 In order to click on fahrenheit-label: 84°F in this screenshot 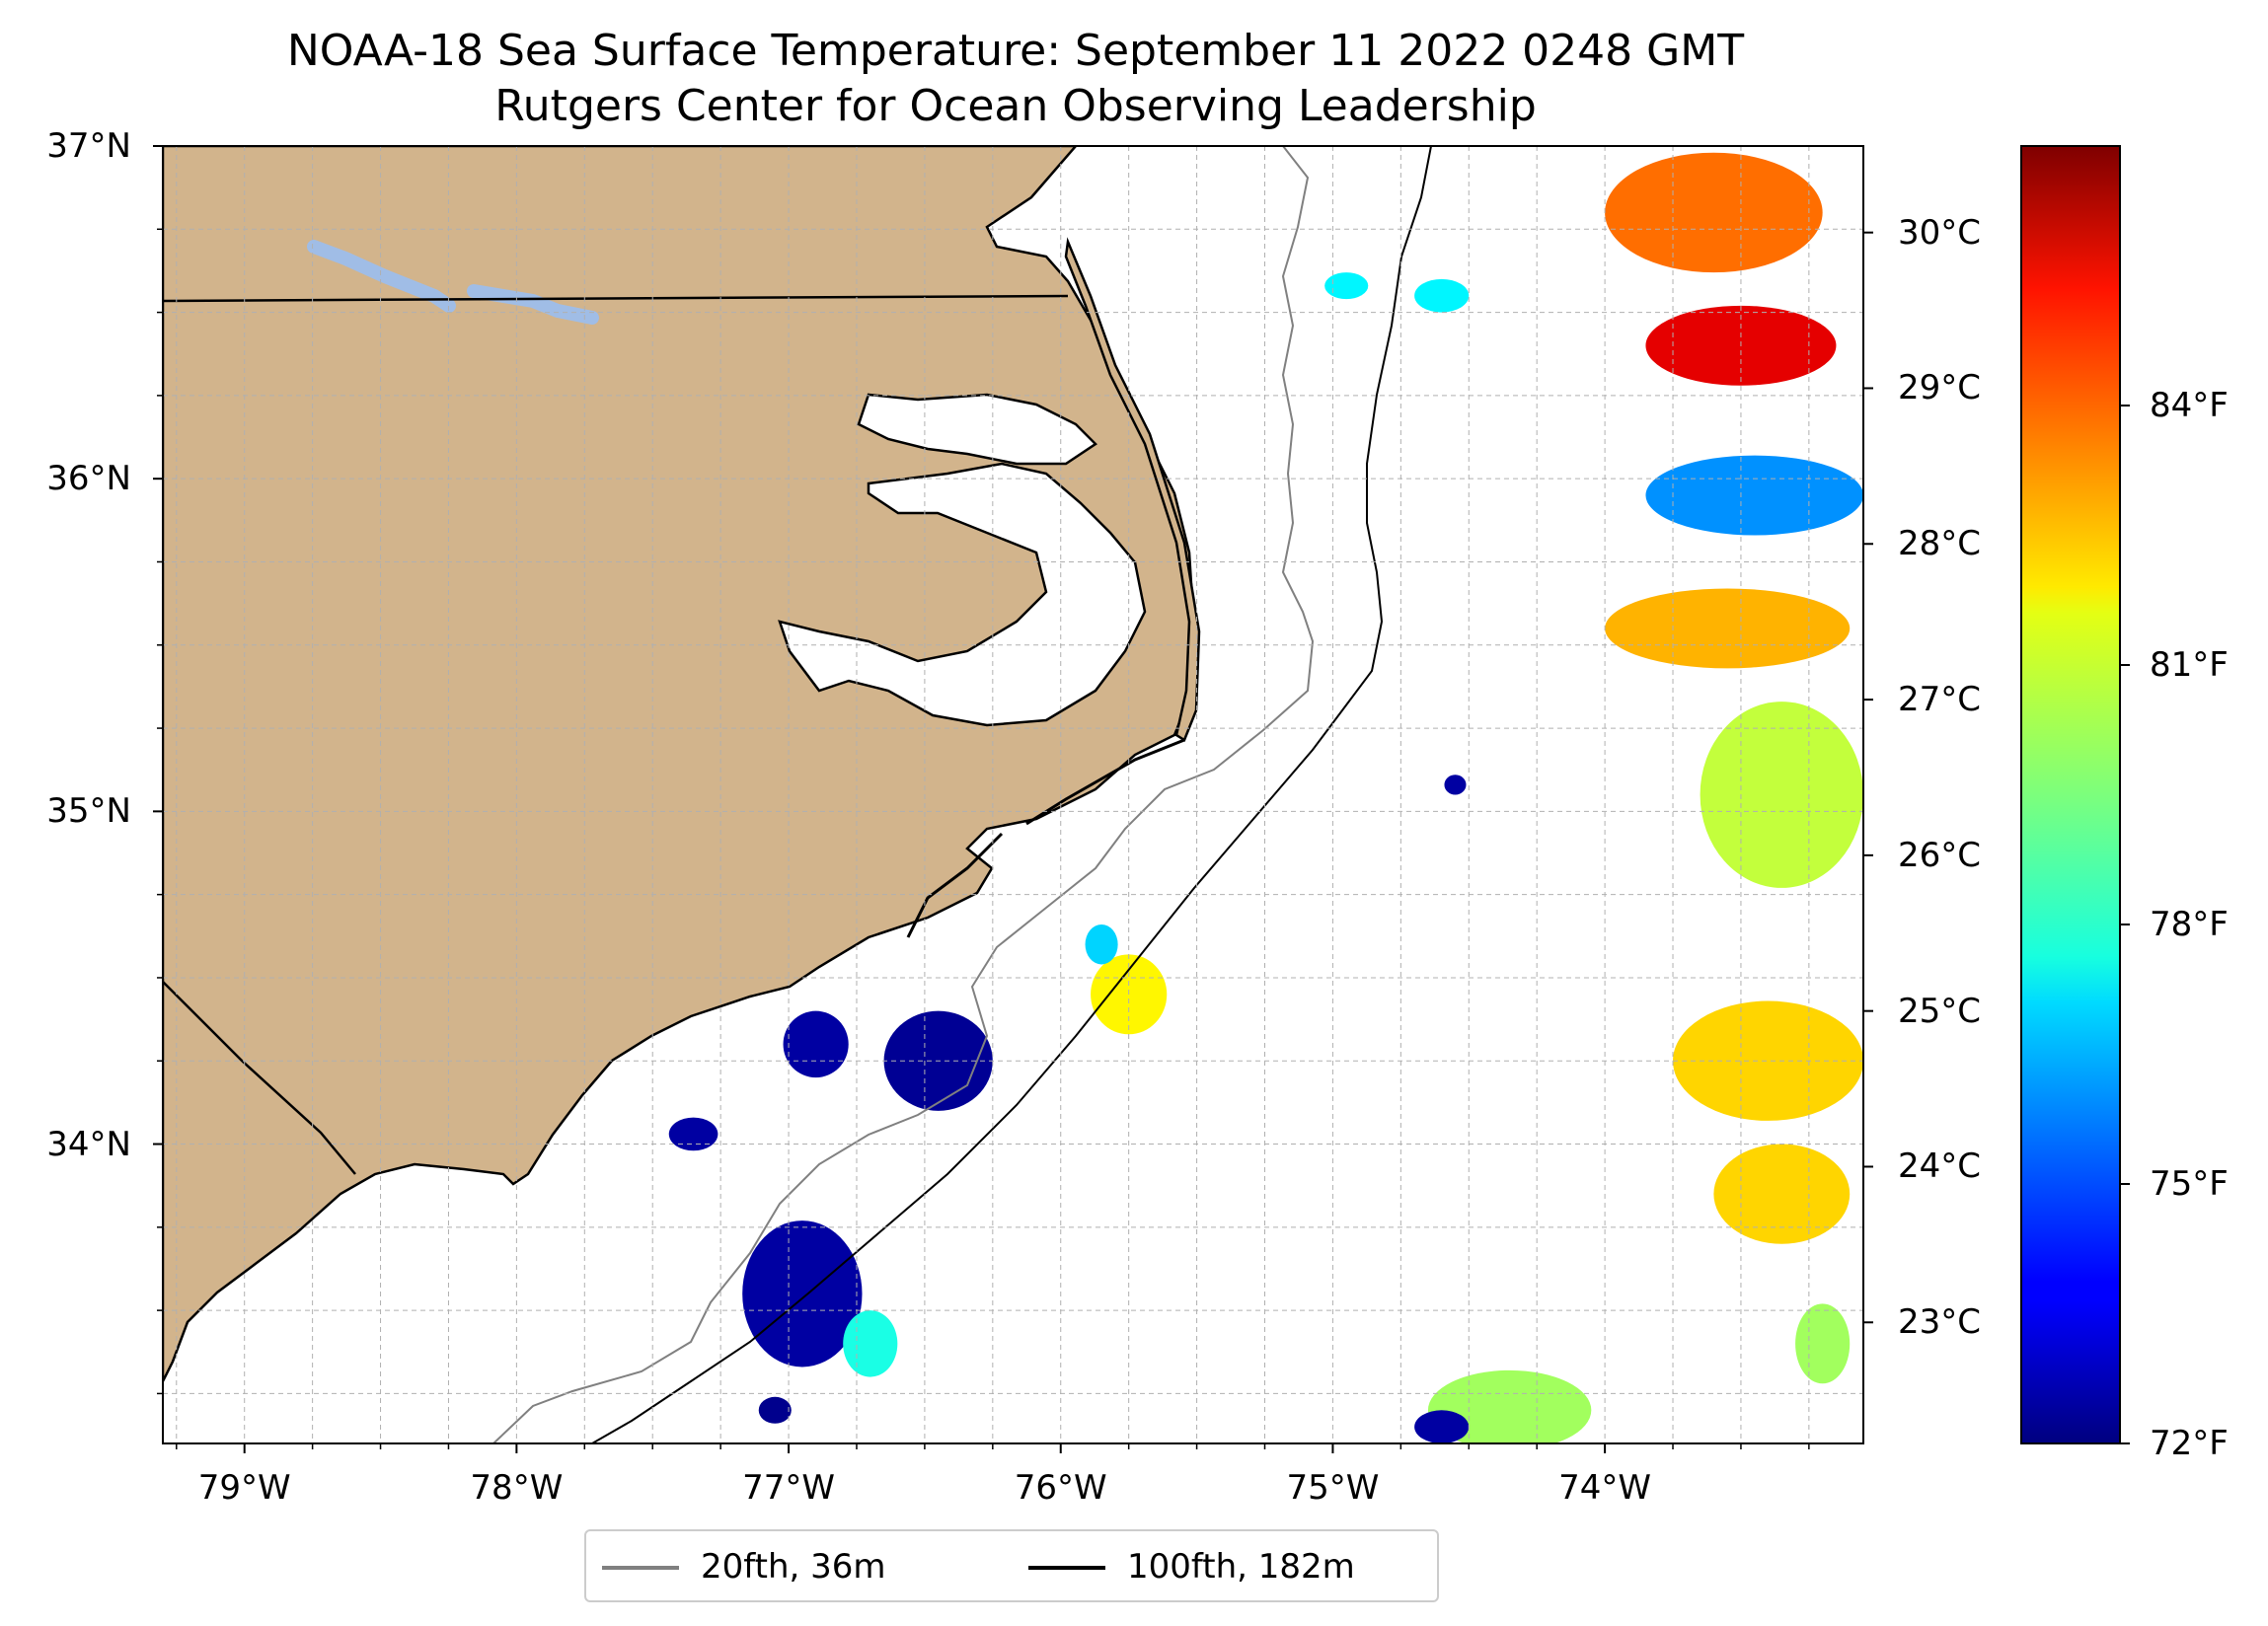, I will do `click(2189, 405)`.